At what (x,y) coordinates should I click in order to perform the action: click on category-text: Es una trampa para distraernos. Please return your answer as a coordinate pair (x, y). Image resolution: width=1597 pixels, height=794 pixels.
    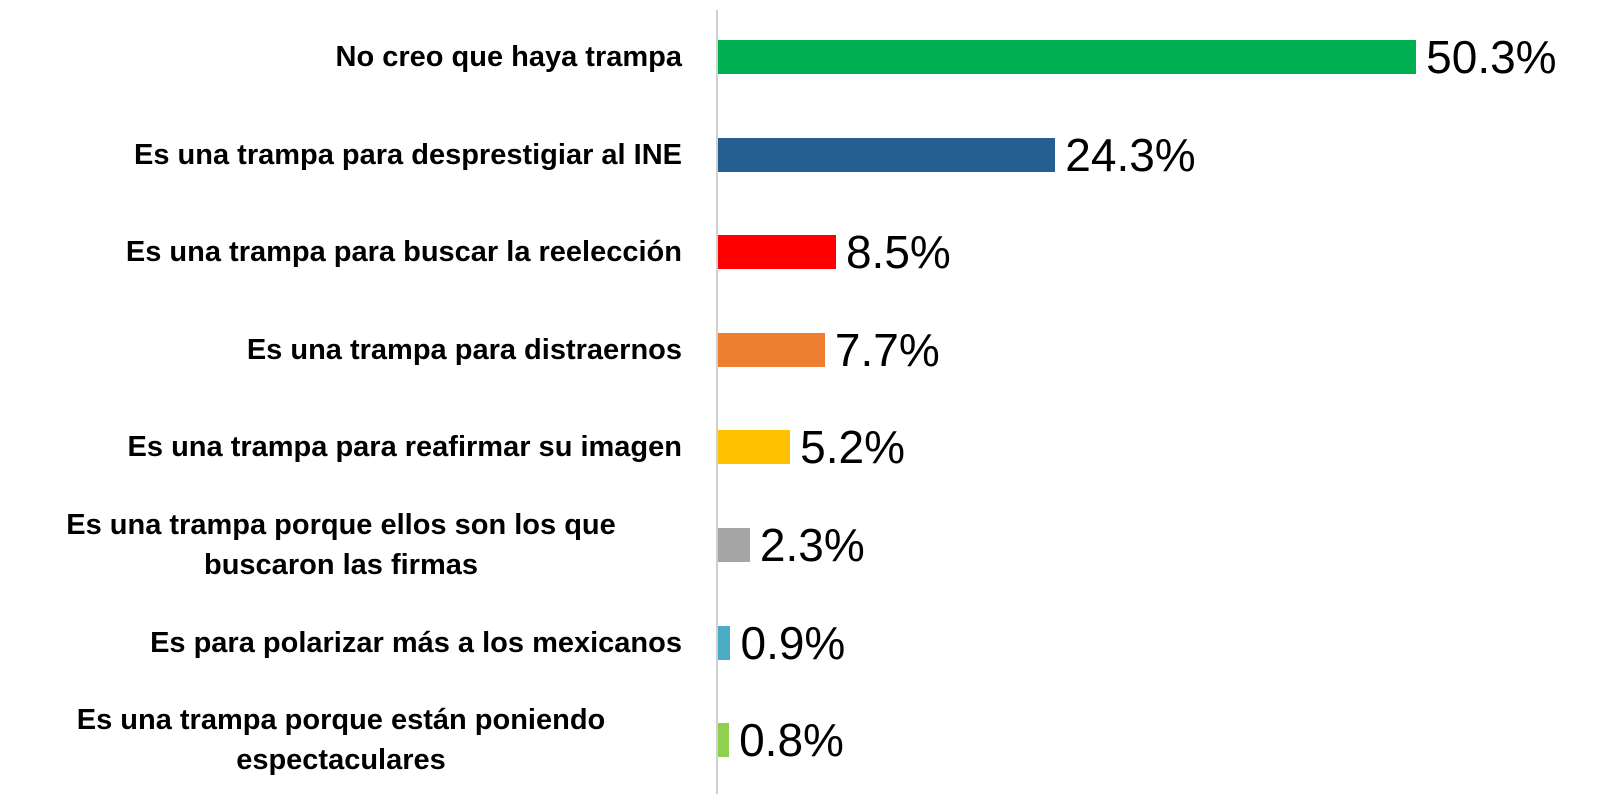
    Looking at the image, I should click on (464, 349).